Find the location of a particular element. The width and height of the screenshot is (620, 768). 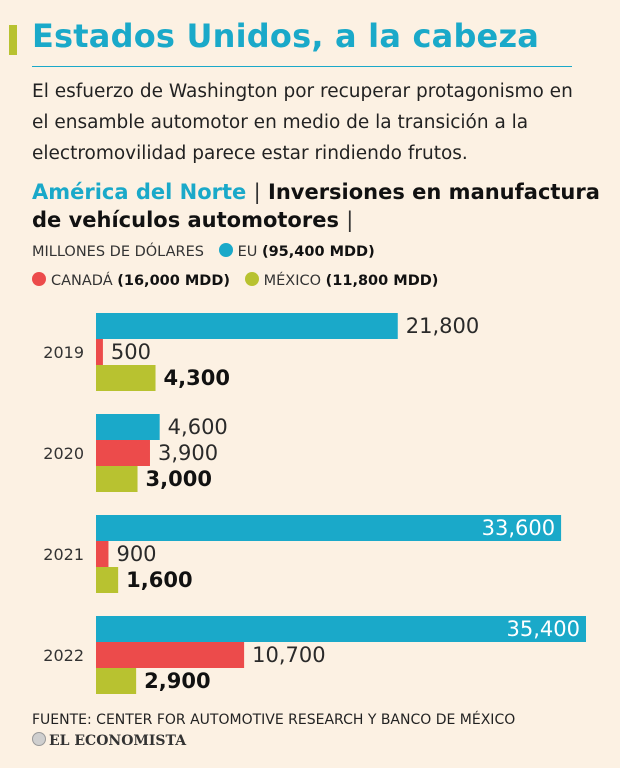

label-mexico-2020: 3,000 is located at coordinates (179, 479).